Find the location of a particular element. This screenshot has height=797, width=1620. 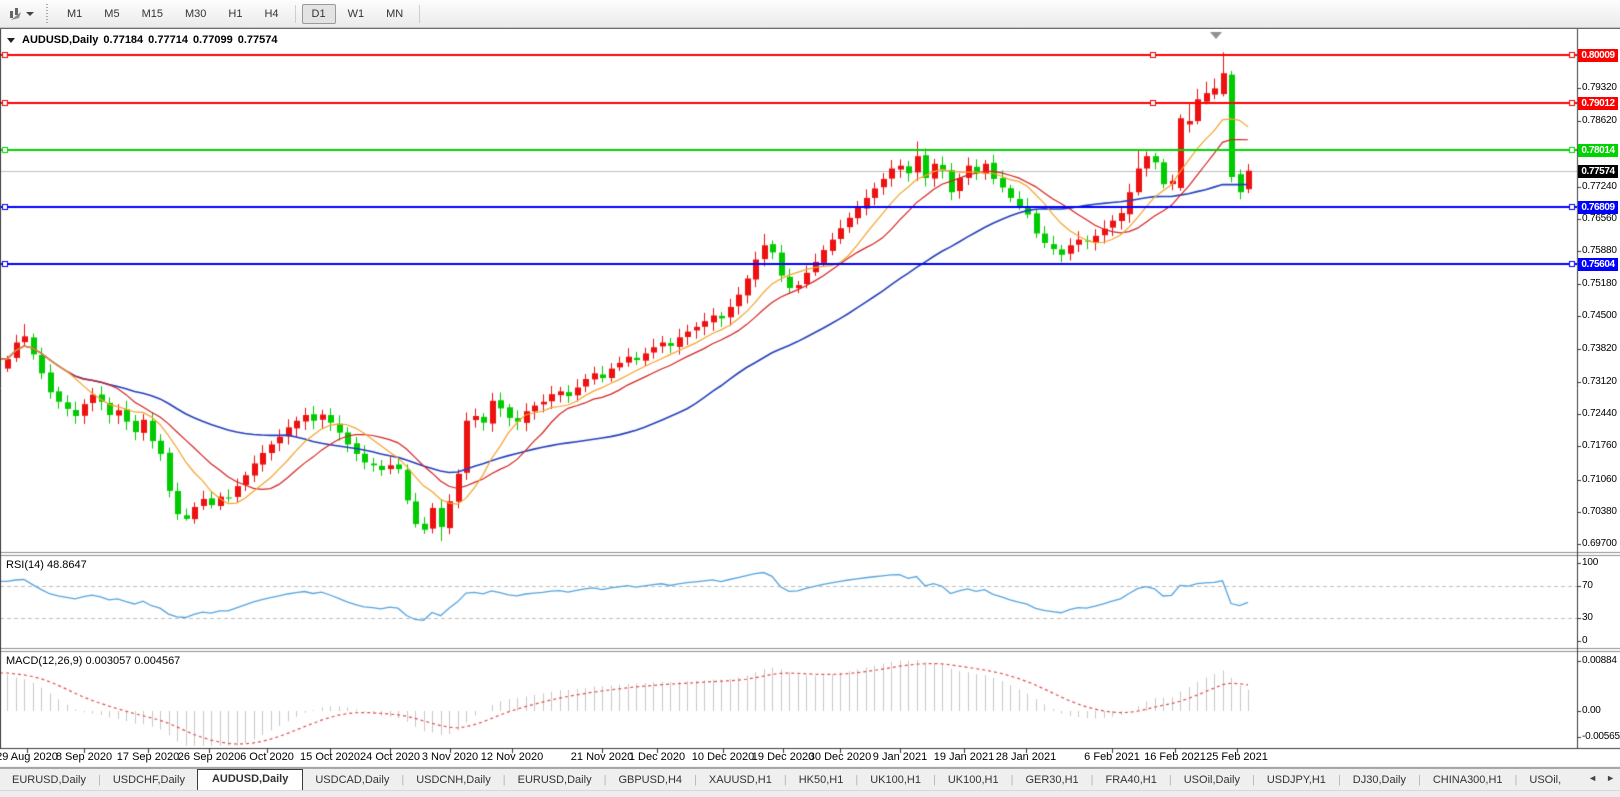

tab-gbpusd-h4: GBPUSD,H4 is located at coordinates (650, 780).